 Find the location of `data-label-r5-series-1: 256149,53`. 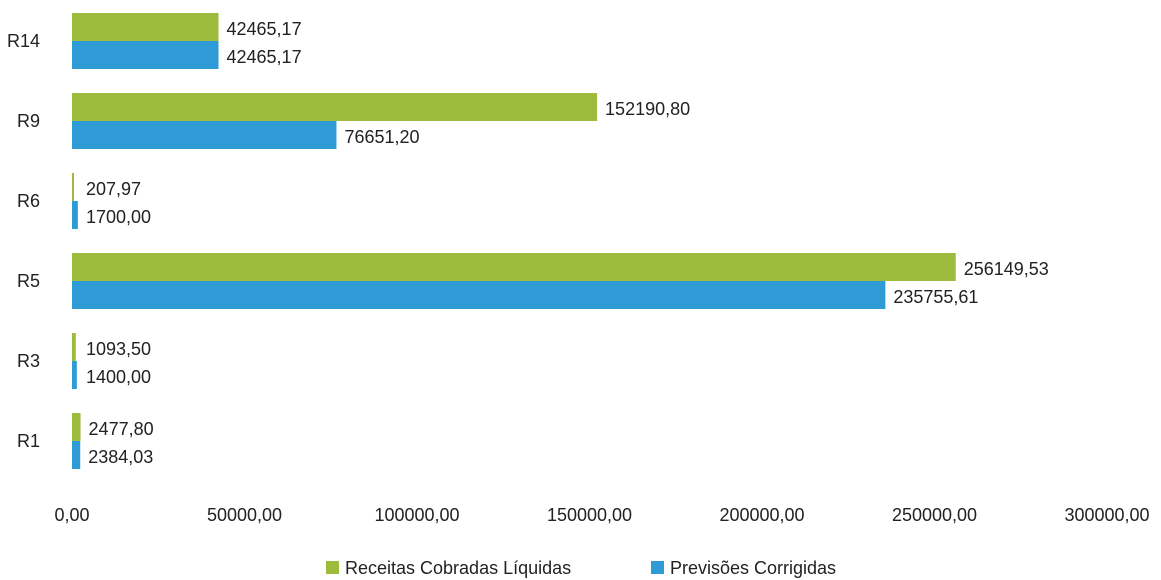

data-label-r5-series-1: 256149,53 is located at coordinates (1006, 269).